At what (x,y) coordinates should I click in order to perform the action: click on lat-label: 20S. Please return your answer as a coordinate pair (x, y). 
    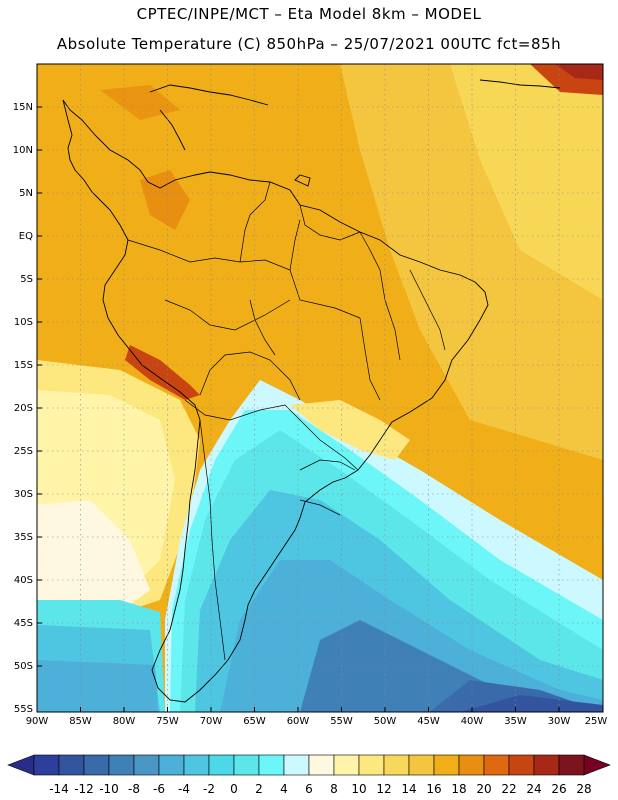
    Looking at the image, I should click on (23, 408).